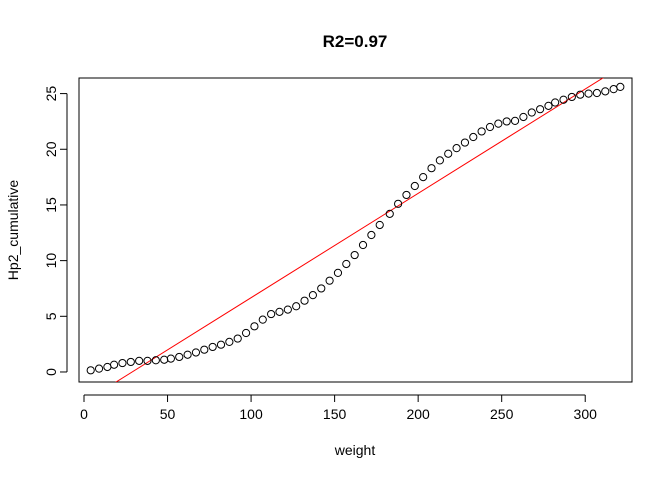  I want to click on x-axis: 0 50 100 150 200 250 300, so click(339, 408).